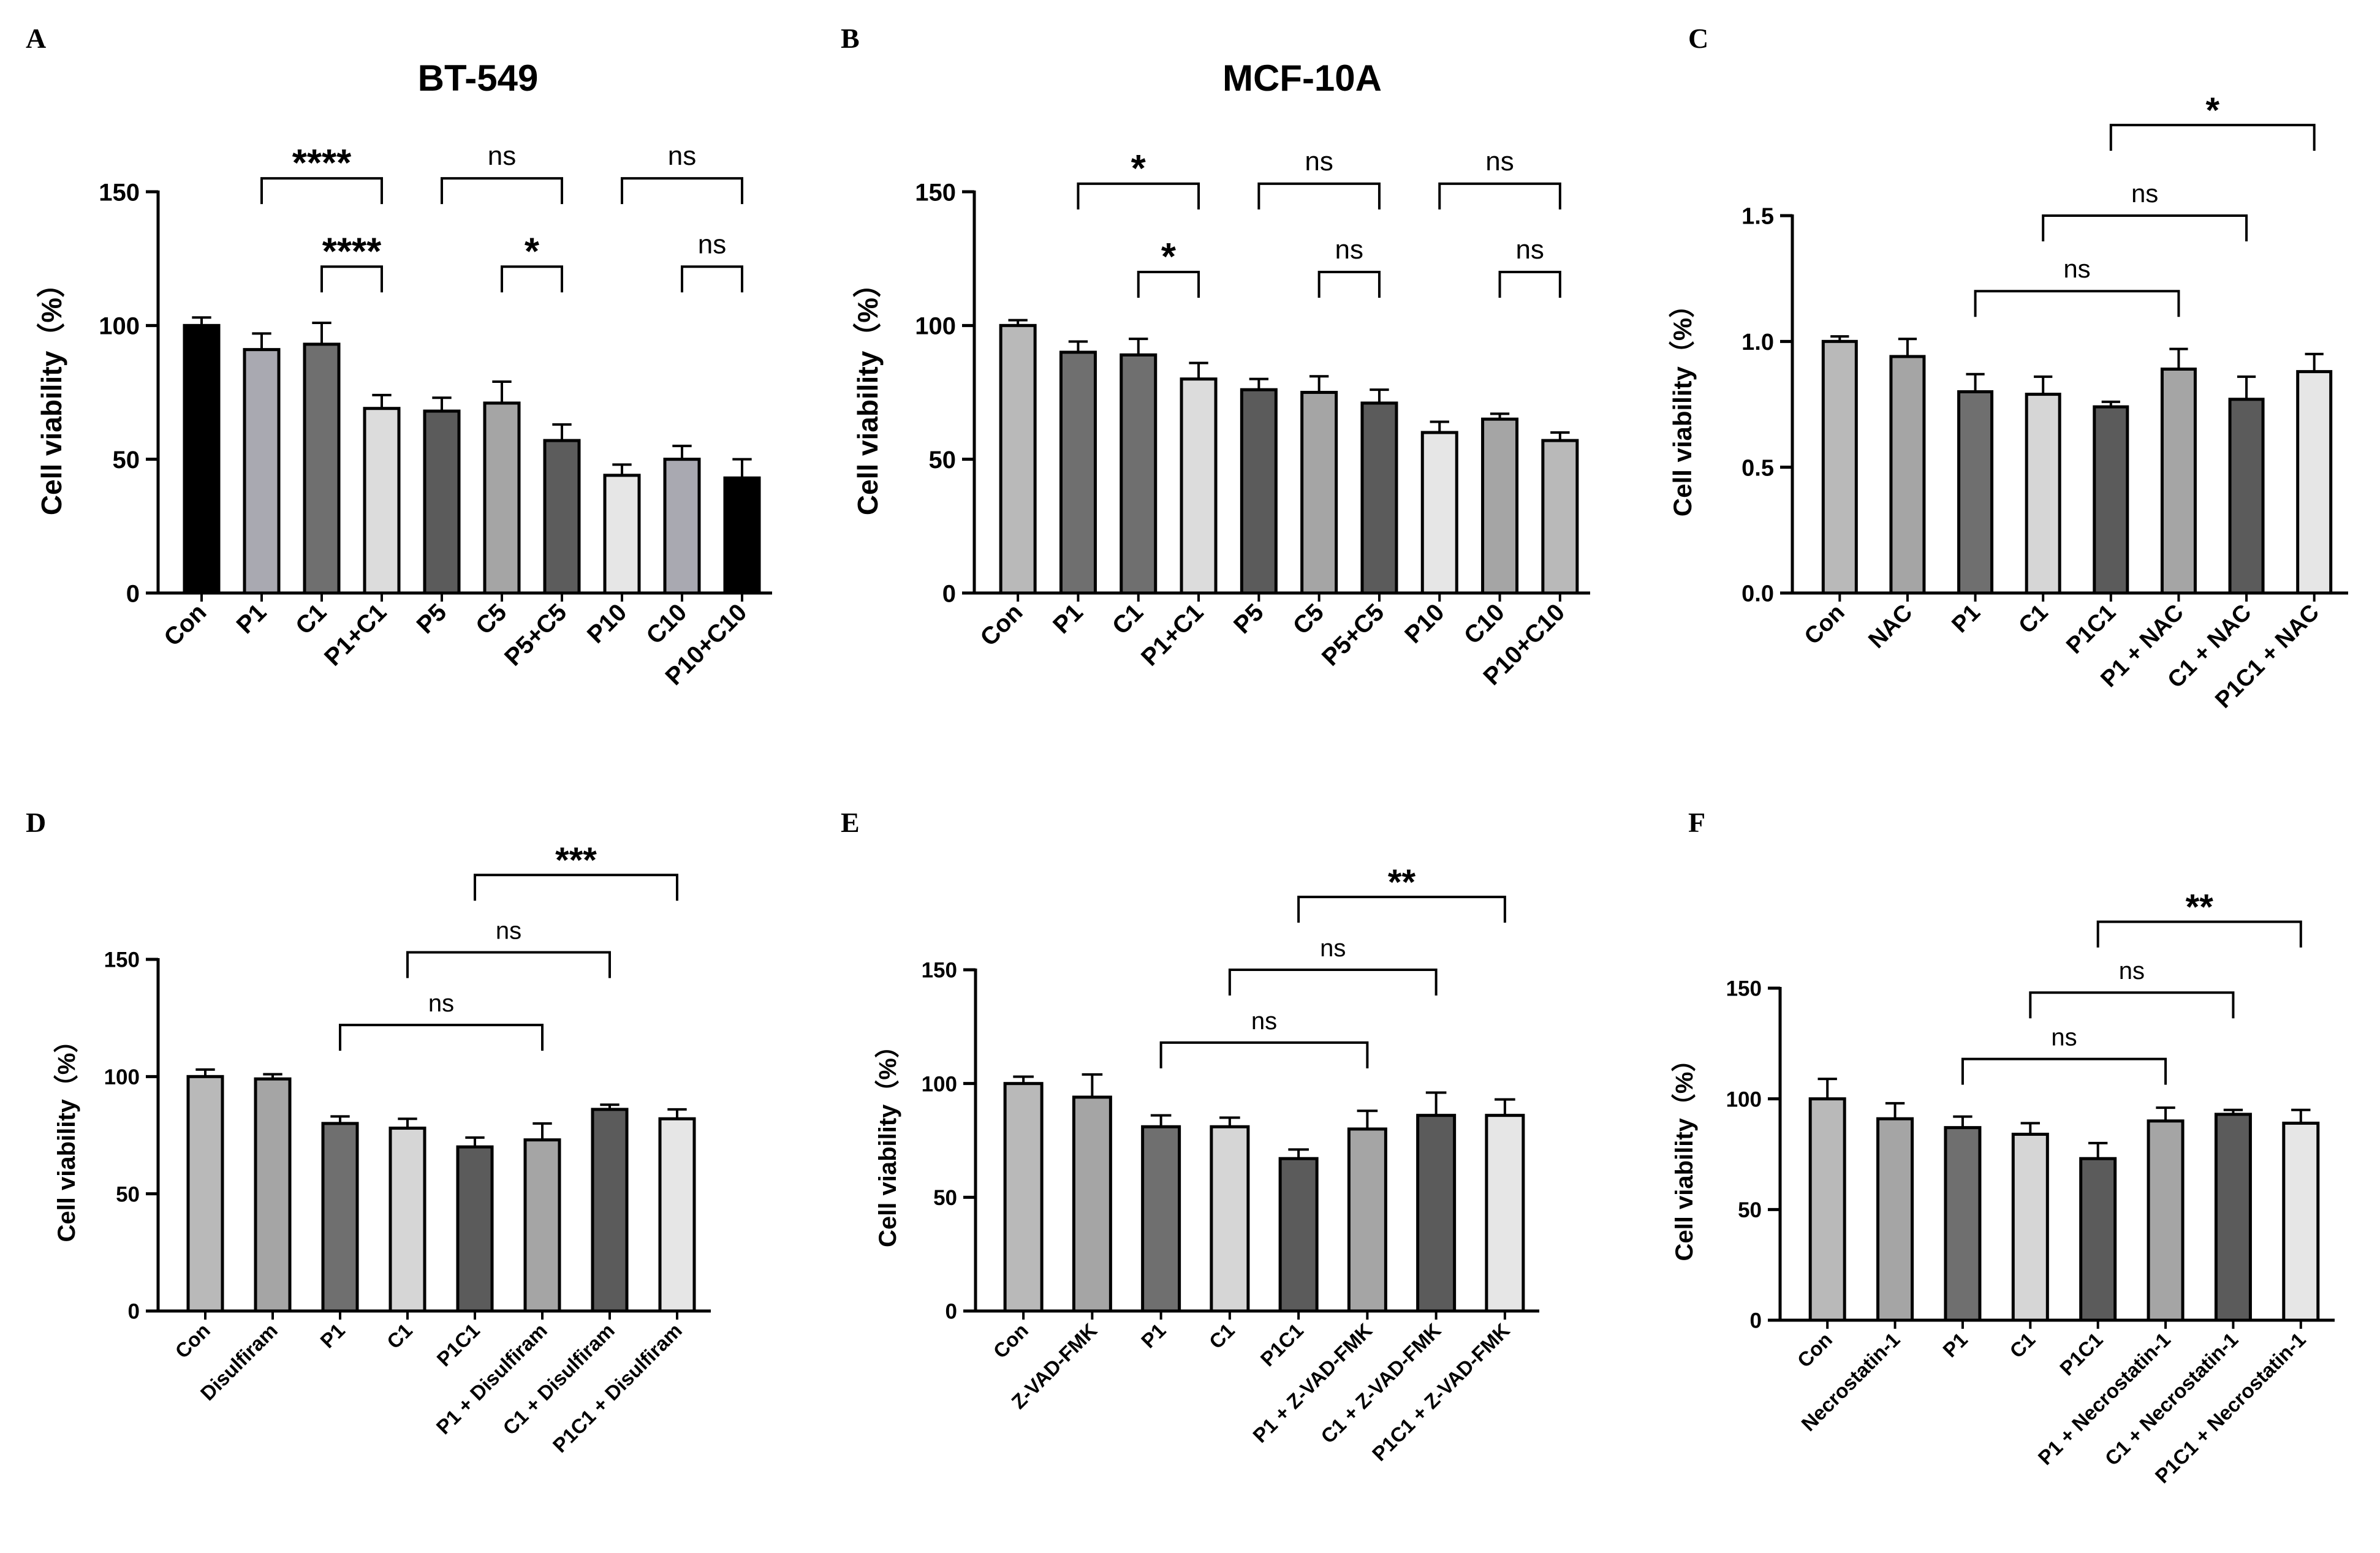 The height and width of the screenshot is (1553, 2380). What do you see at coordinates (1757, 217) in the screenshot?
I see `y-tick-label: 1.5` at bounding box center [1757, 217].